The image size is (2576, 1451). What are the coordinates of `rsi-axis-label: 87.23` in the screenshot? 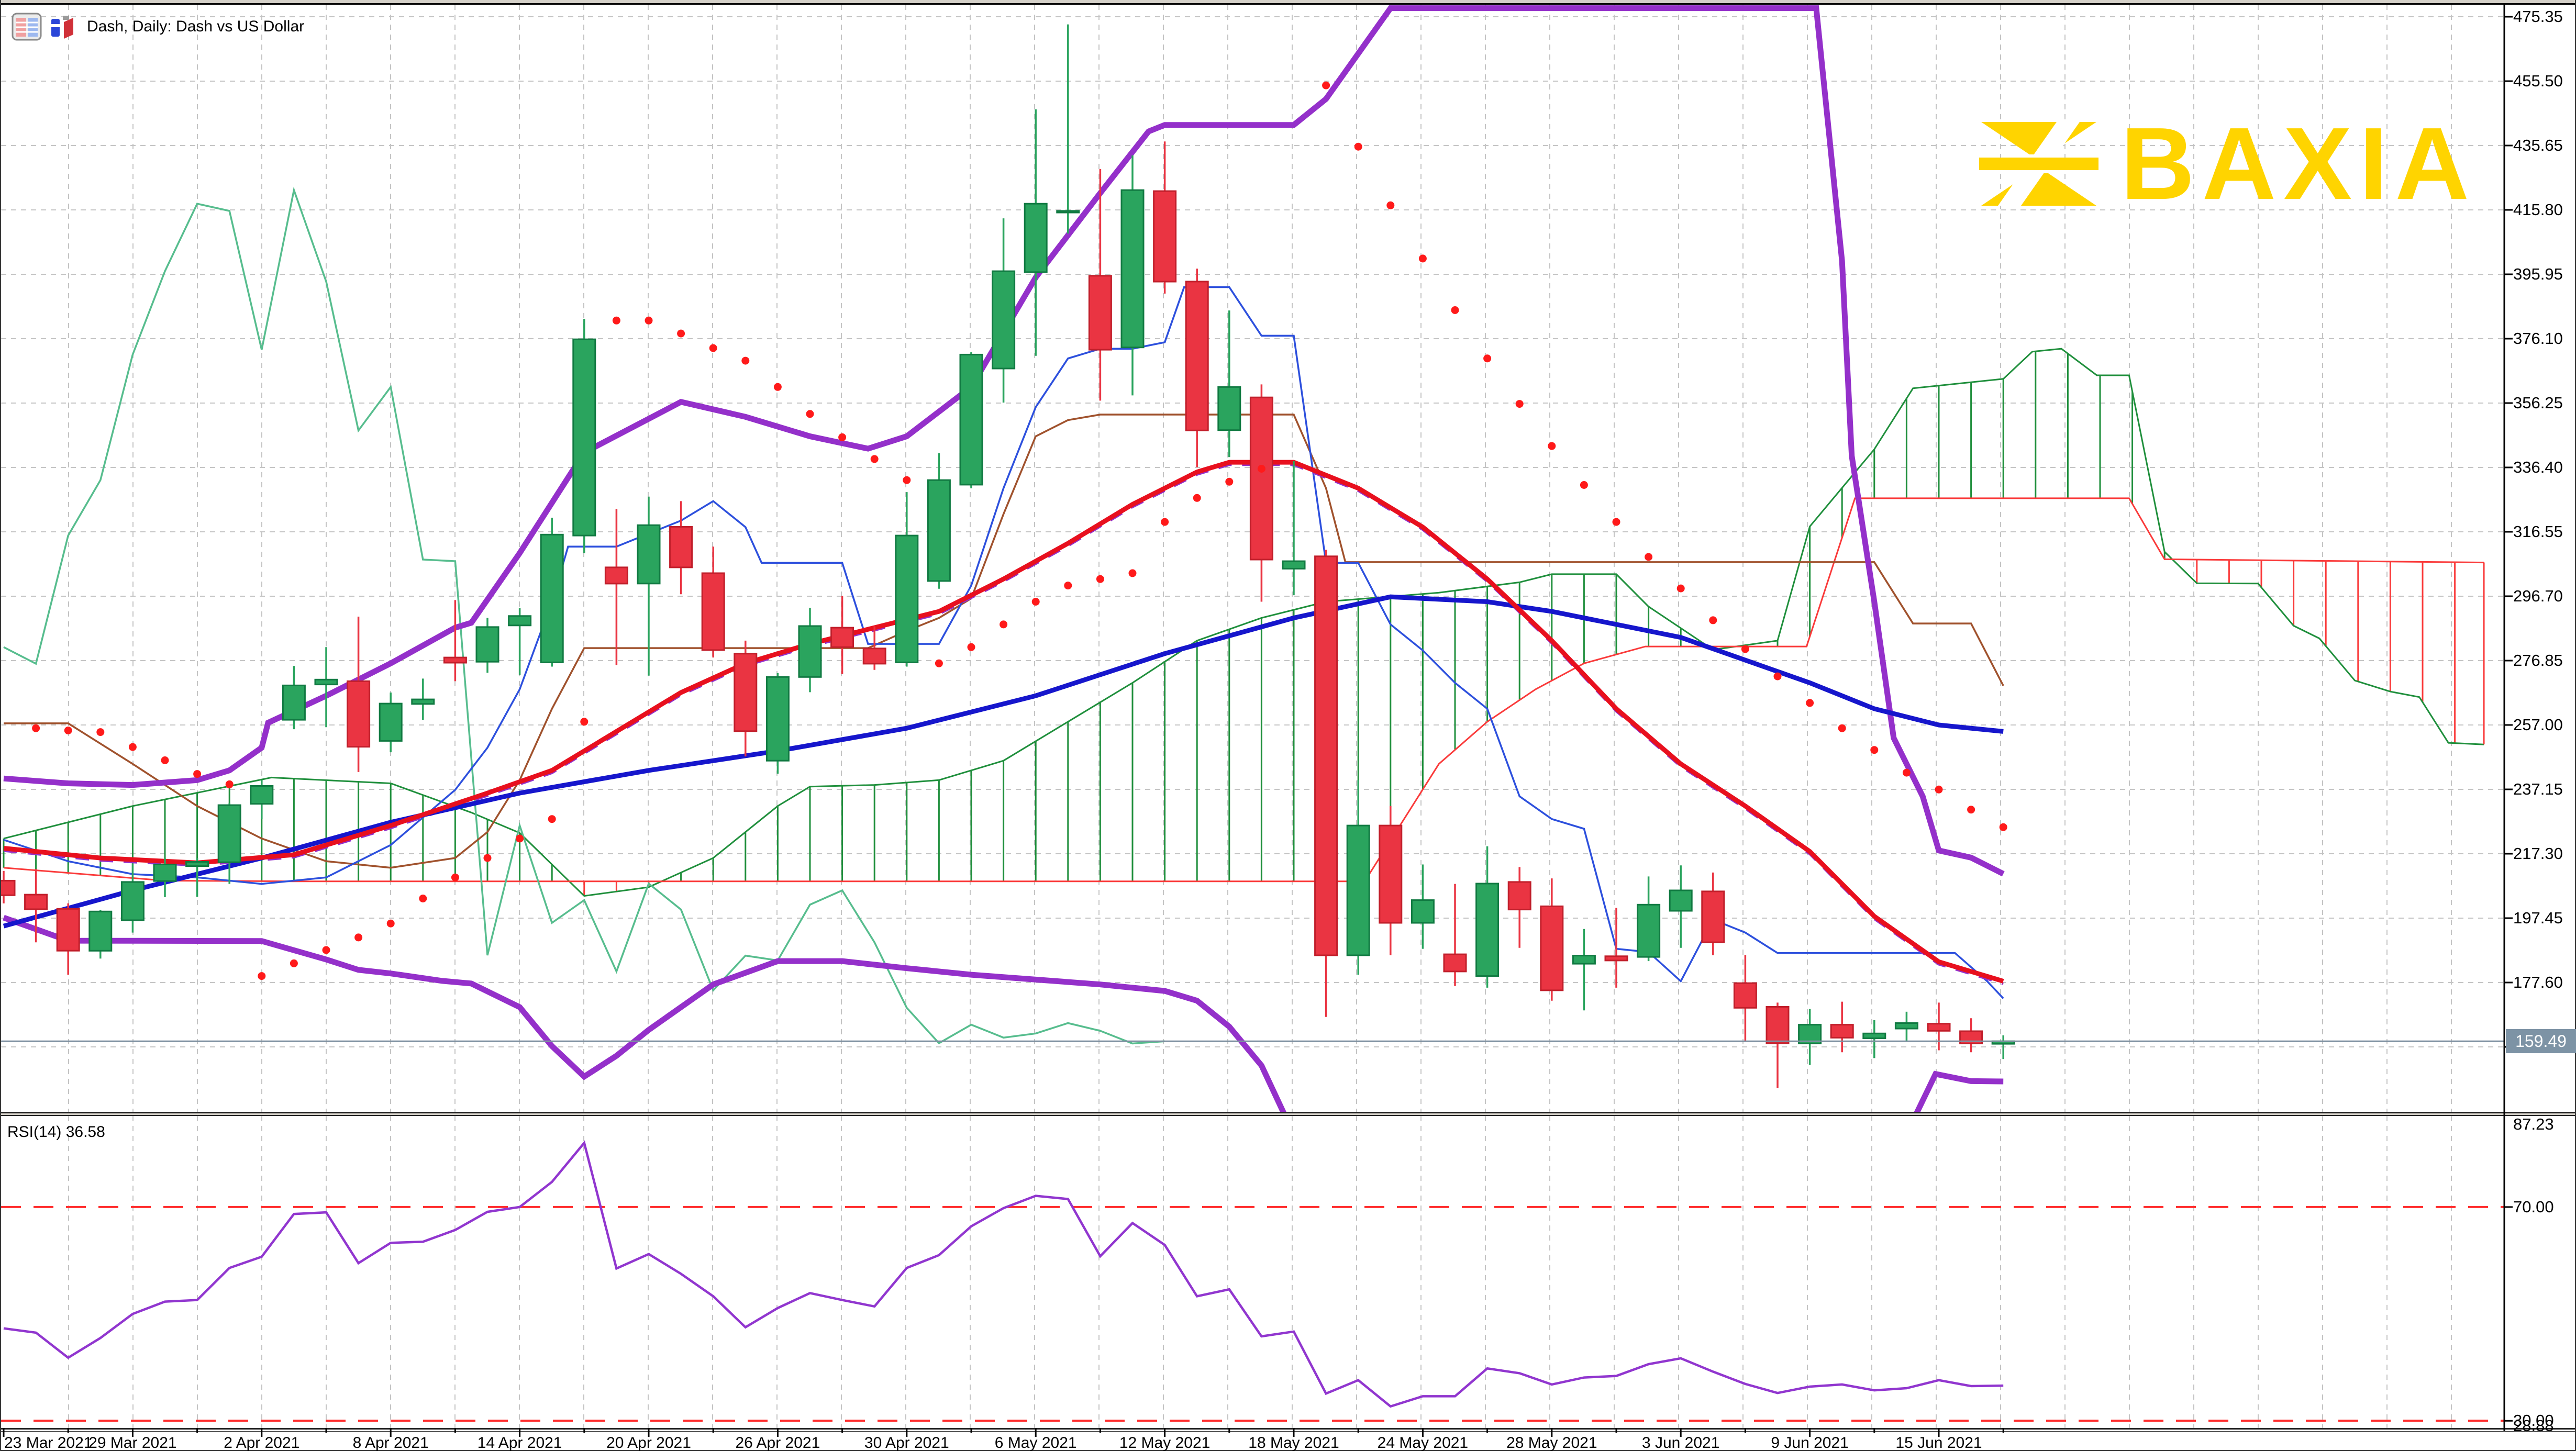 It's located at (2533, 1124).